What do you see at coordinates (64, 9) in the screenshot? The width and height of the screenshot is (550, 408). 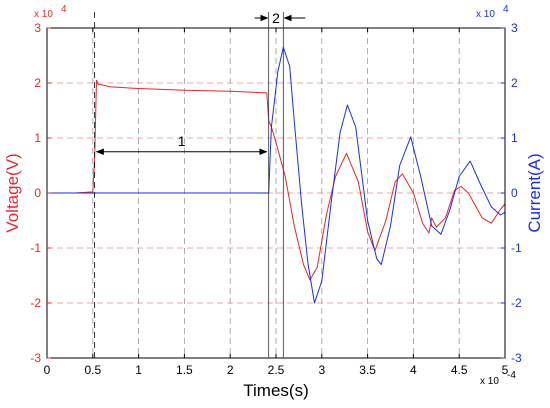 I see `y-left-multiplier-exponent: 4` at bounding box center [64, 9].